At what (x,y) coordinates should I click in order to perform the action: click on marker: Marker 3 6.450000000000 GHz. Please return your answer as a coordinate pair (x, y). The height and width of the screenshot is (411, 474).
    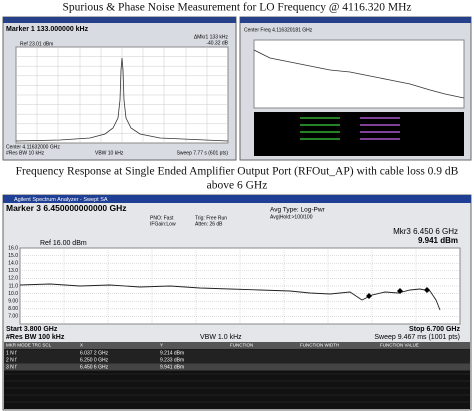
    Looking at the image, I should click on (66, 208).